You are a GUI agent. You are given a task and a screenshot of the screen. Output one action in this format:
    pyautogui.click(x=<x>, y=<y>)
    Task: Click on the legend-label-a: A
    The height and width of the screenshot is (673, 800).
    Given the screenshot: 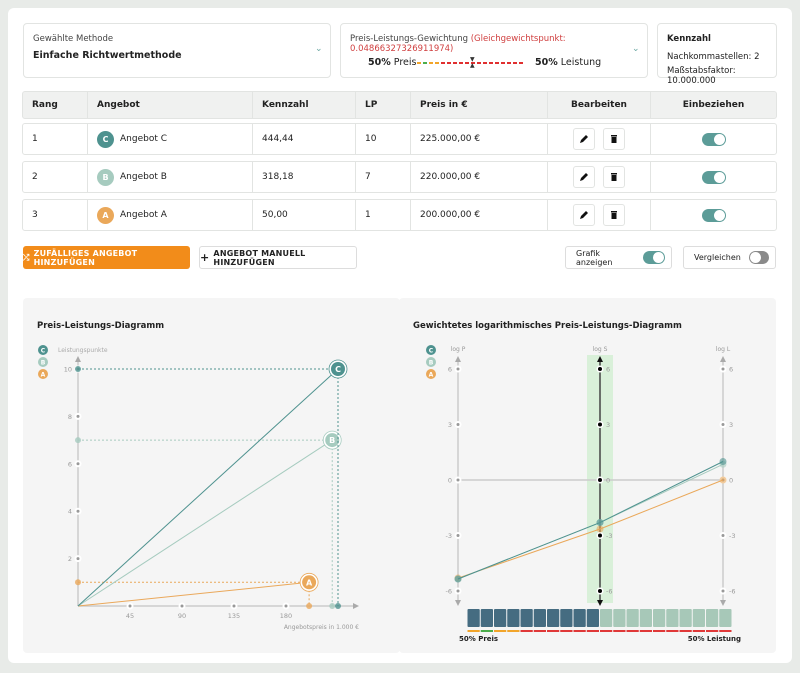 What is the action you would take?
    pyautogui.click(x=43, y=375)
    